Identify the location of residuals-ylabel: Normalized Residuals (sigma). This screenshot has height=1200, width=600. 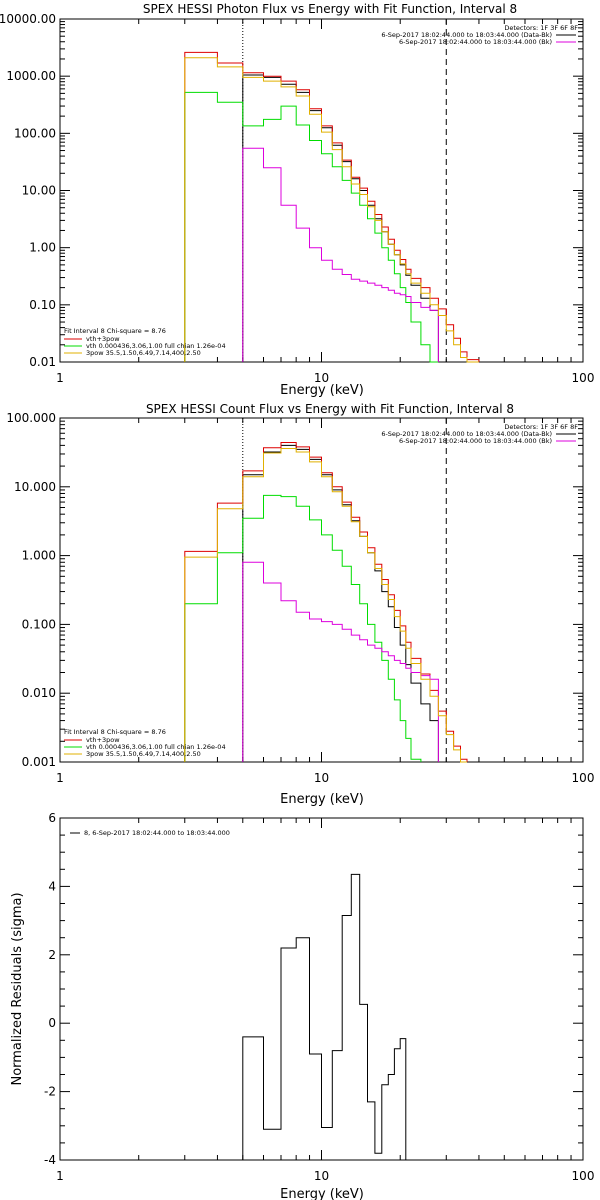
(17, 988).